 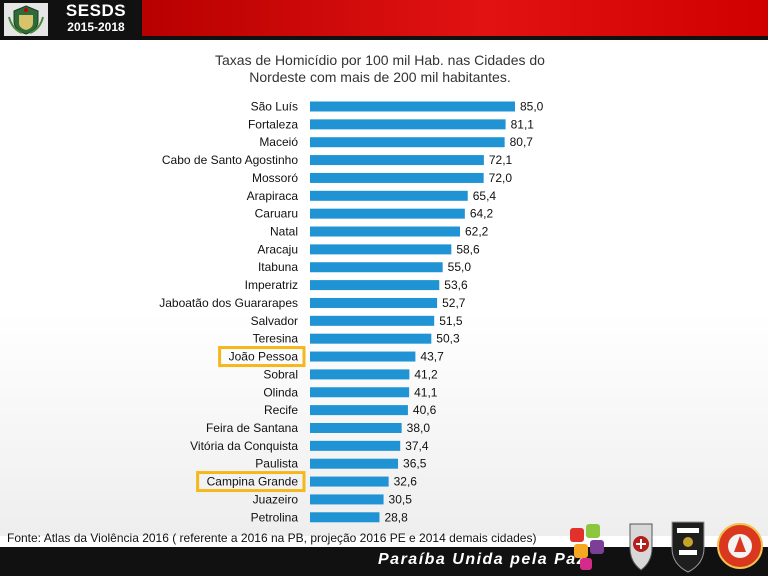 I want to click on value-label-0: 85,0, so click(x=532, y=107).